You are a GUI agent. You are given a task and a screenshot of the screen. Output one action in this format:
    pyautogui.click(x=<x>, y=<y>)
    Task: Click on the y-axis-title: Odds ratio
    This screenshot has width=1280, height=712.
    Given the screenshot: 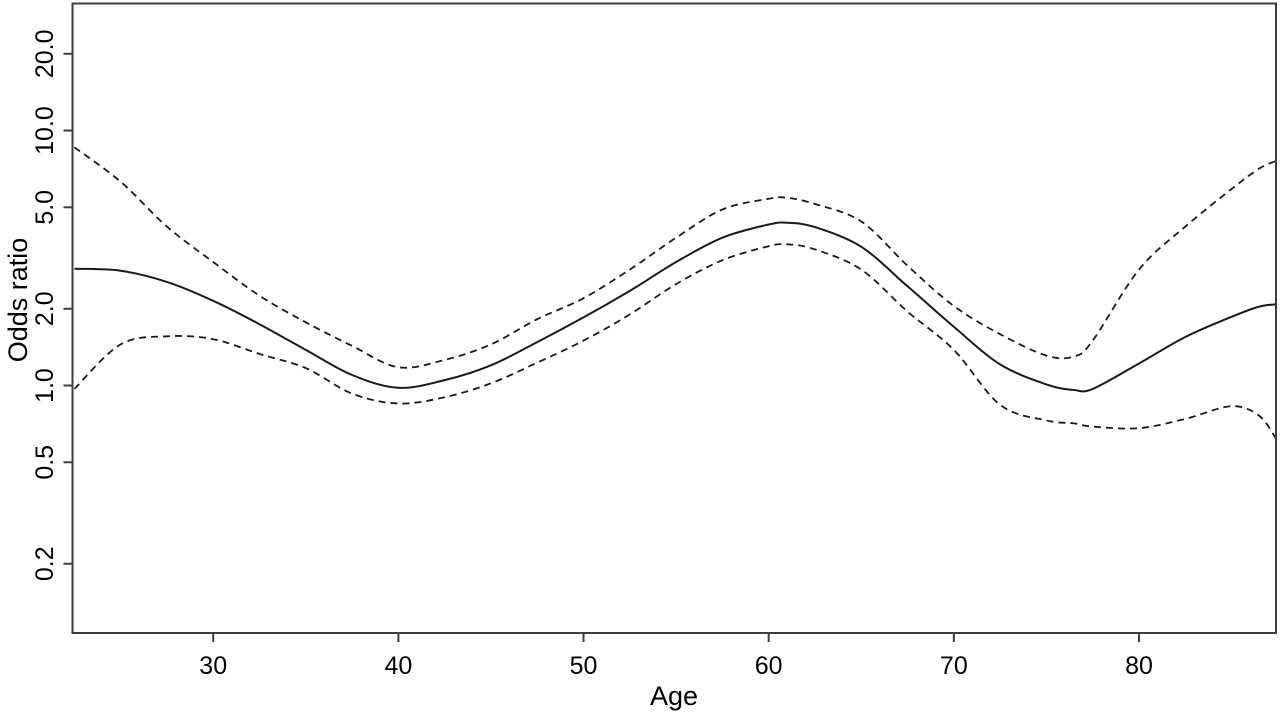 What is the action you would take?
    pyautogui.click(x=18, y=300)
    